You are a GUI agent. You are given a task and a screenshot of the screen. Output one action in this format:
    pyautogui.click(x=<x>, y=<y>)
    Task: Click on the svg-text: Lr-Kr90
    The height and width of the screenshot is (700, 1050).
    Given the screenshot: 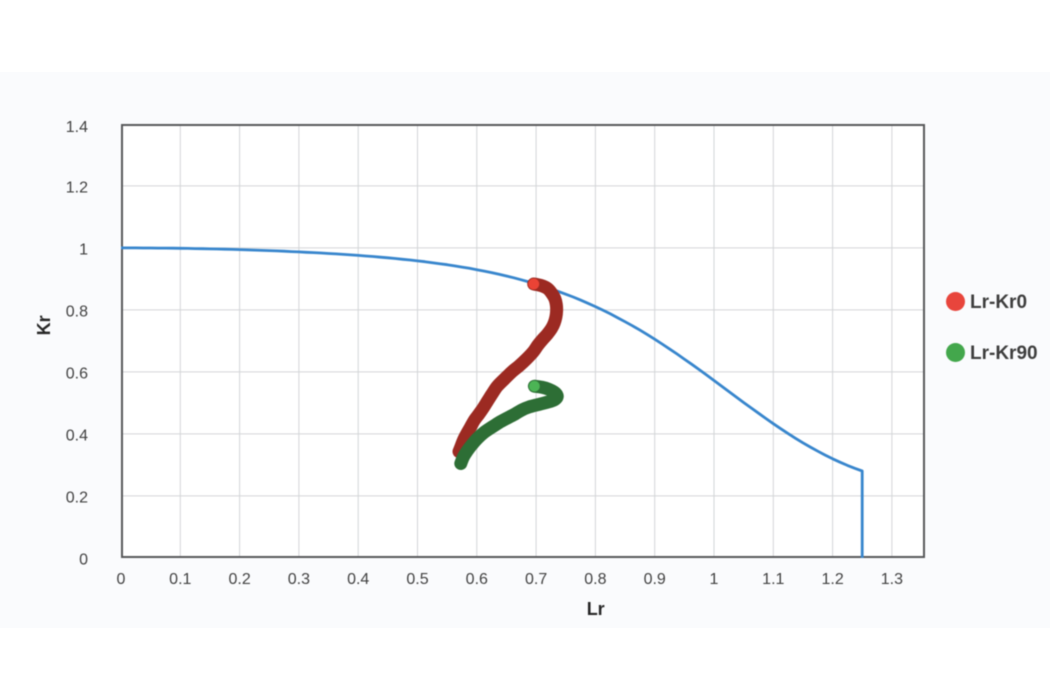 What is the action you would take?
    pyautogui.click(x=1004, y=353)
    